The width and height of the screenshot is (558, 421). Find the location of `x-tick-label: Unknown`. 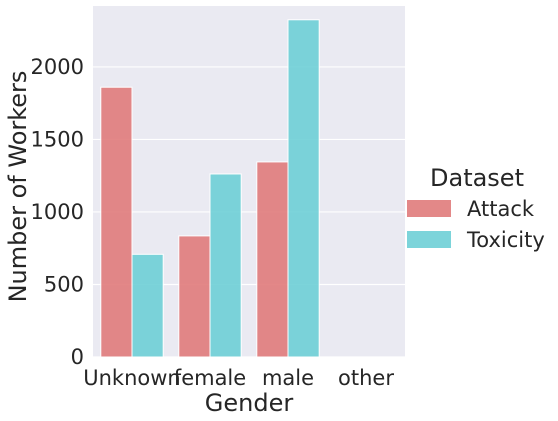

x-tick-label: Unknown is located at coordinates (131, 378).